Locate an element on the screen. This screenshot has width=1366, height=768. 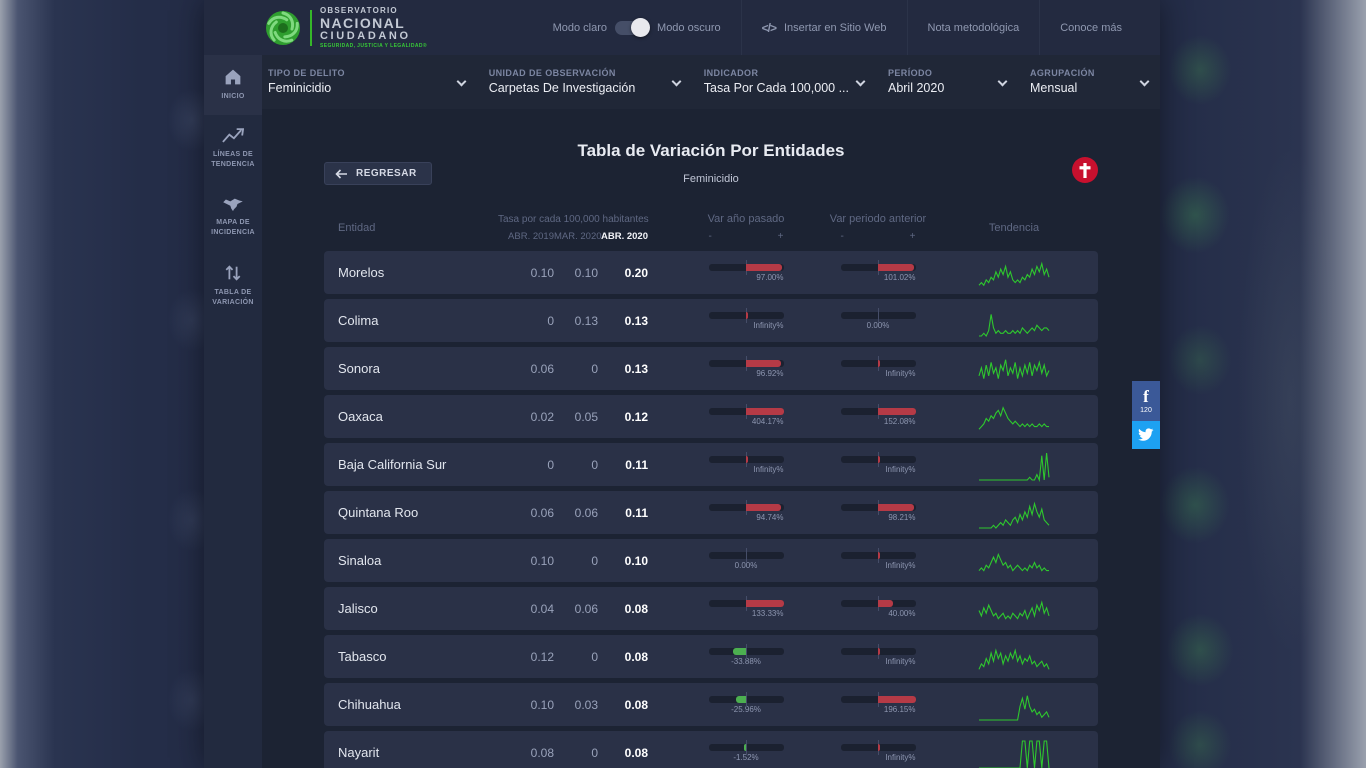
toggle-knob is located at coordinates (641, 27).